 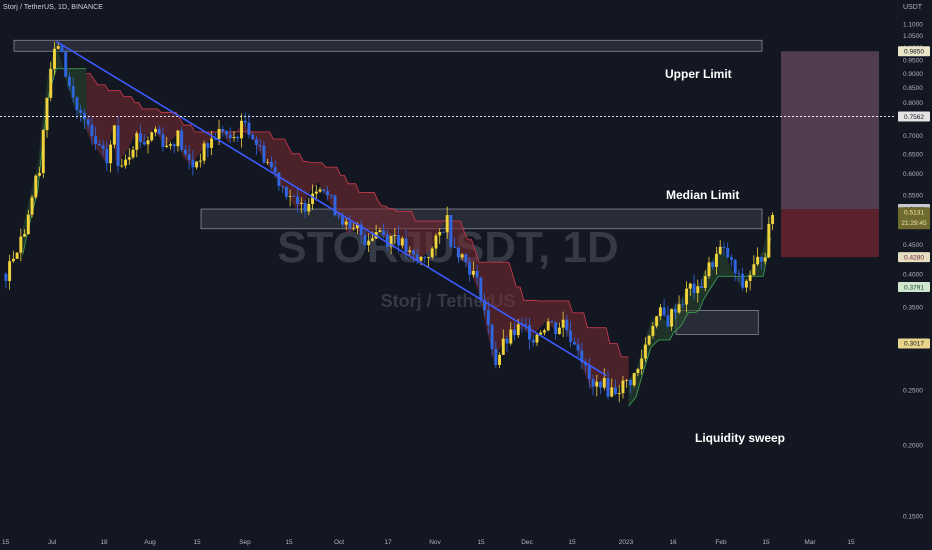 What do you see at coordinates (913, 88) in the screenshot?
I see `price-tick: 0.8500` at bounding box center [913, 88].